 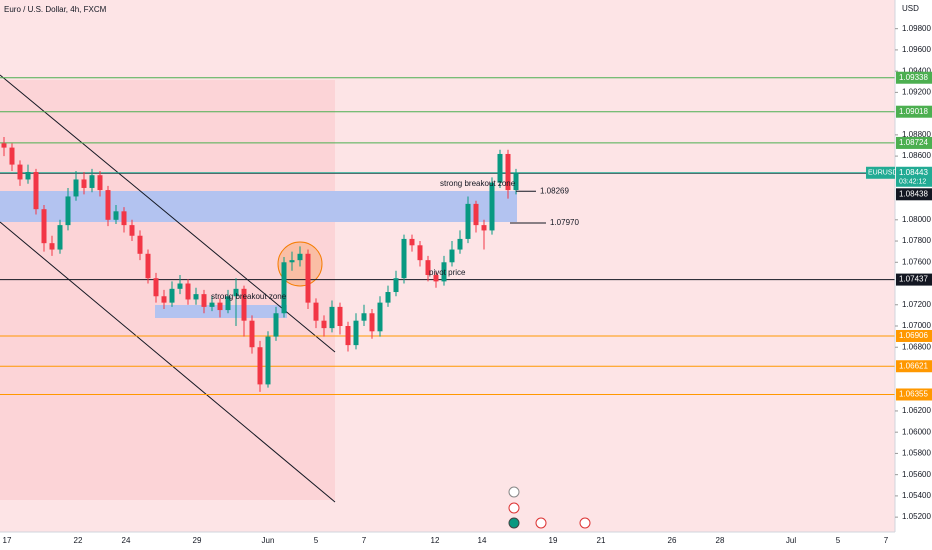 I want to click on currency: USD, so click(x=910, y=8).